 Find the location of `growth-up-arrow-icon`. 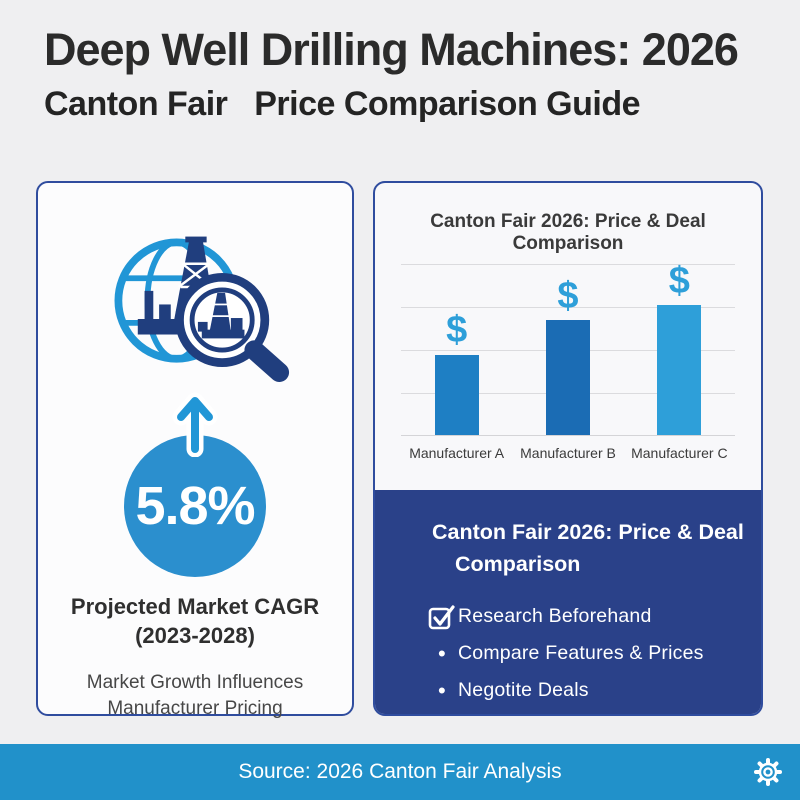

growth-up-arrow-icon is located at coordinates (195, 425).